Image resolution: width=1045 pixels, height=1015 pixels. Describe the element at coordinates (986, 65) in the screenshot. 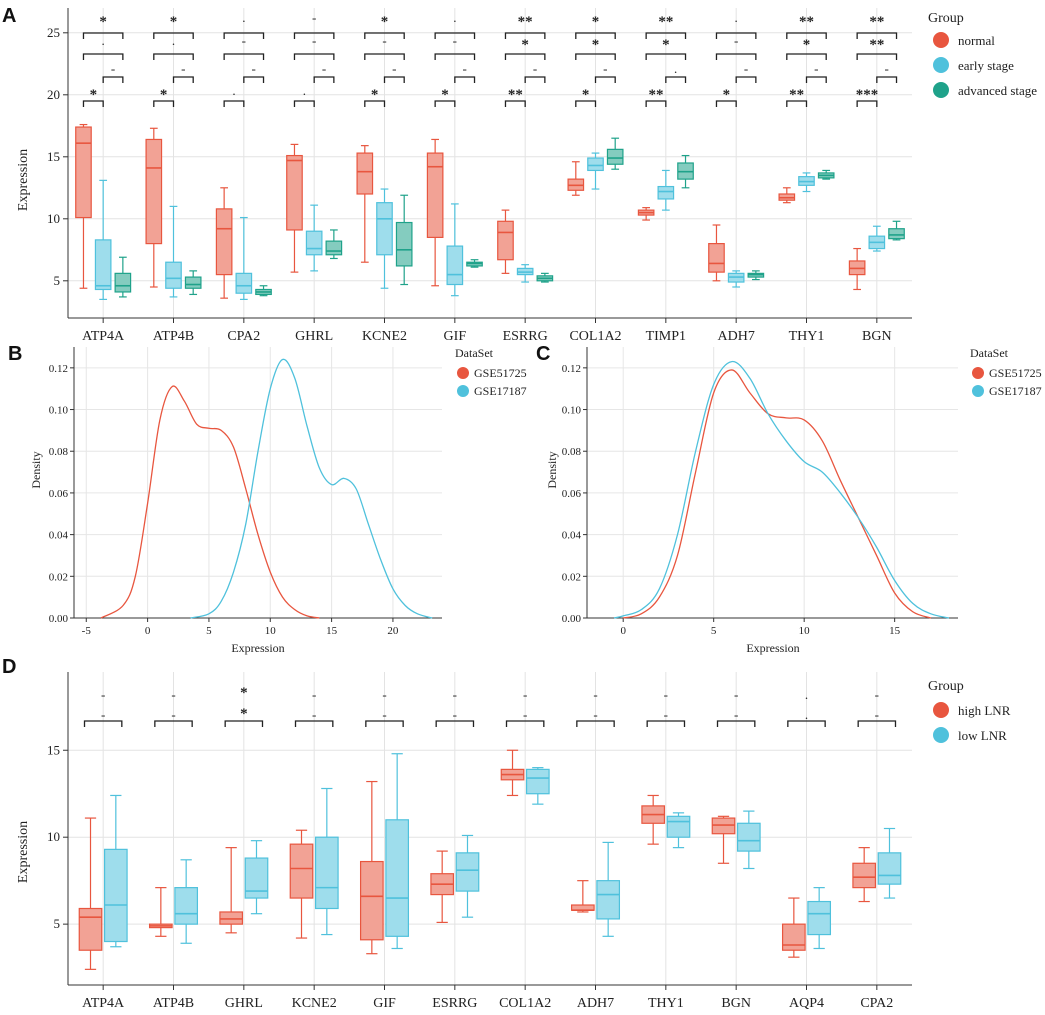

I see `legend-label-early-stage: early stage` at that location.